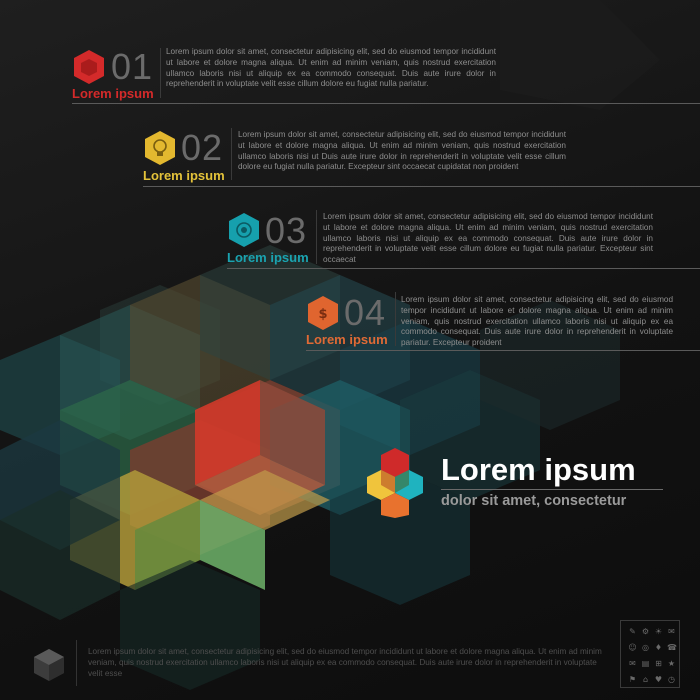 This screenshot has width=700, height=700. What do you see at coordinates (132, 66) in the screenshot?
I see `step-number: 01` at bounding box center [132, 66].